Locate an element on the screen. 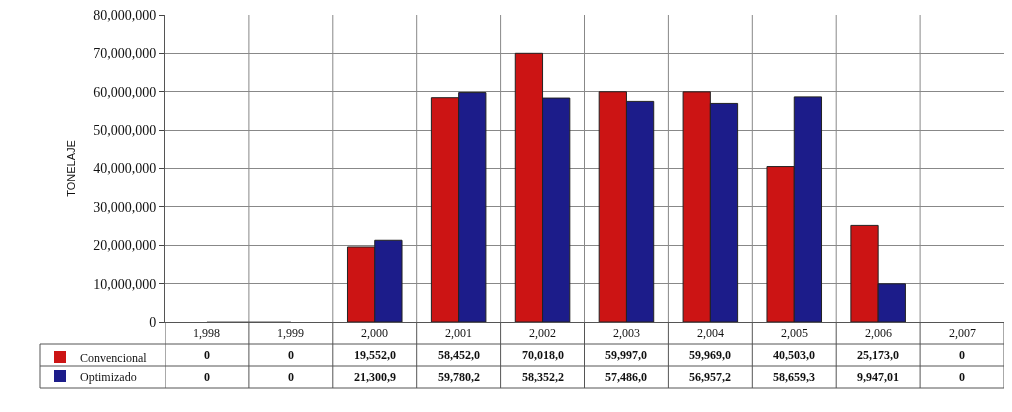  y-tick-label: 30,000,000 is located at coordinates (125, 207).